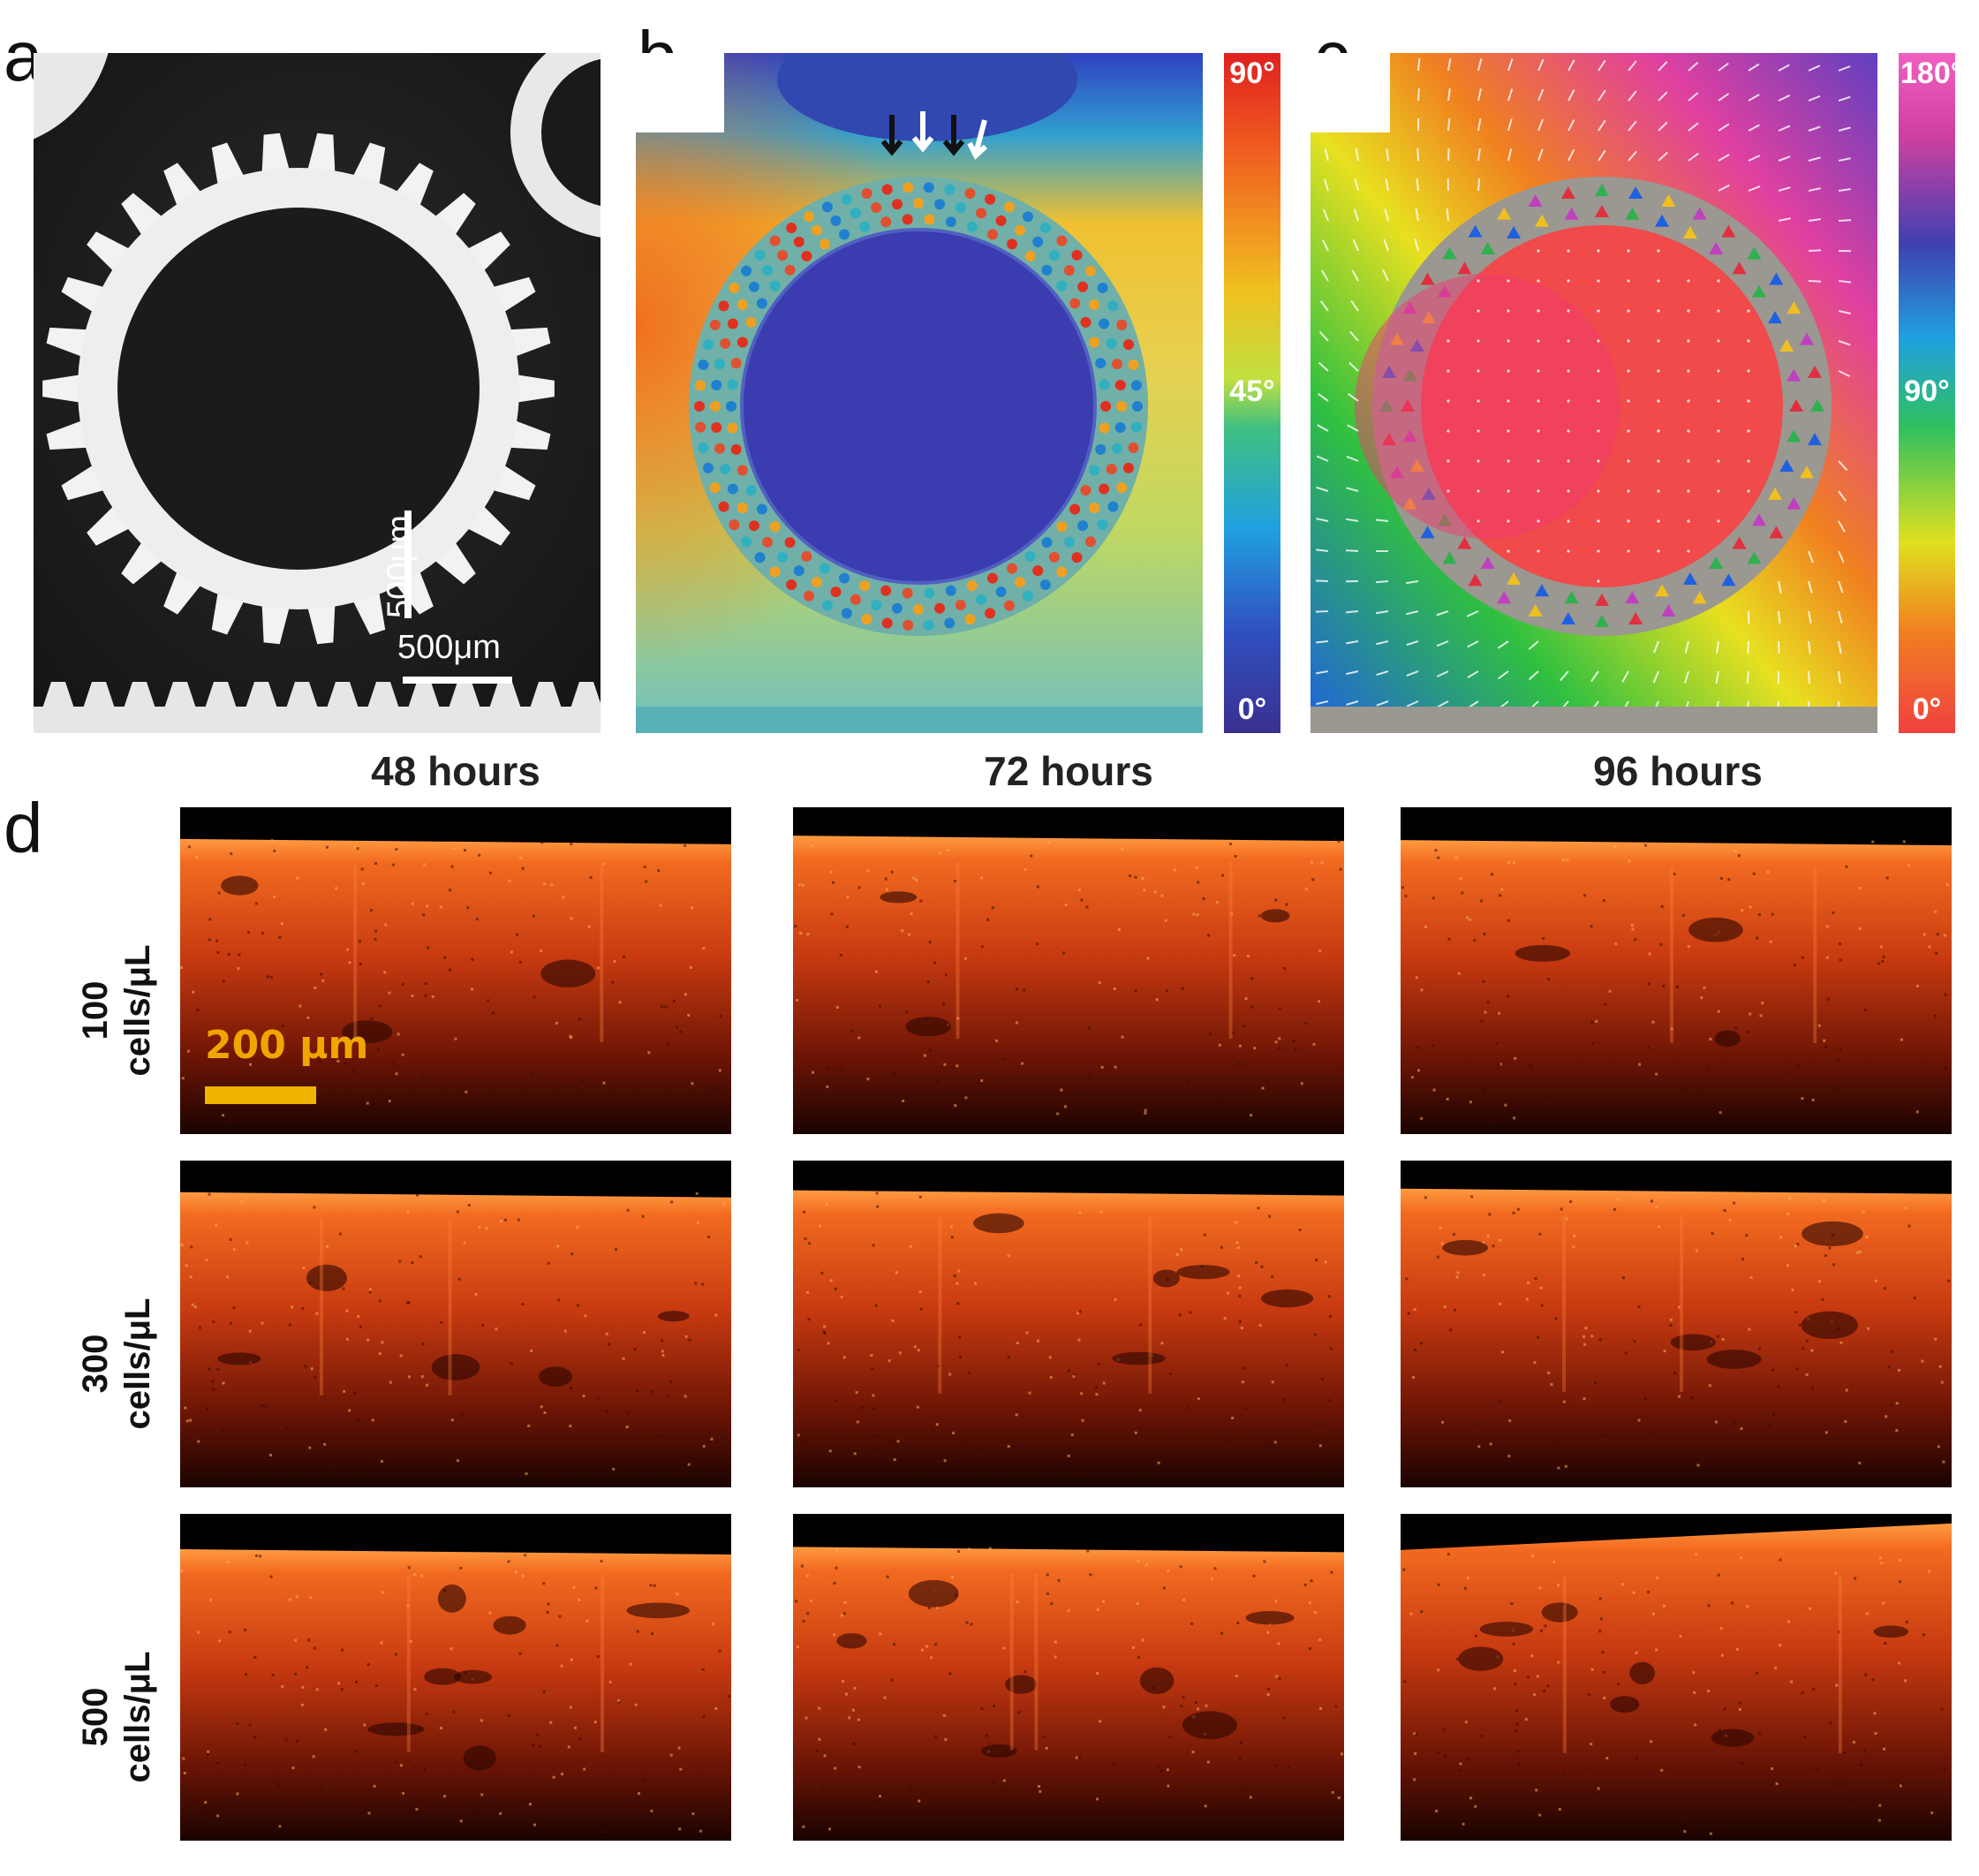 Image resolution: width=1979 pixels, height=1876 pixels. I want to click on scale-label-200um: 200 μm, so click(287, 1045).